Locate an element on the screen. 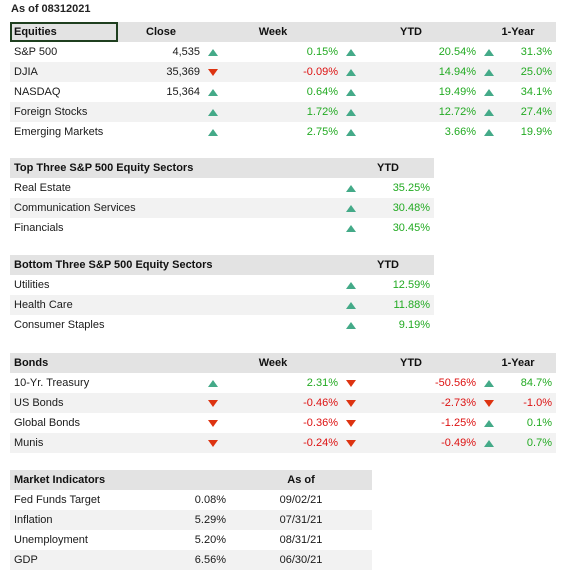  week-change-value: 2.75% is located at coordinates (322, 132).